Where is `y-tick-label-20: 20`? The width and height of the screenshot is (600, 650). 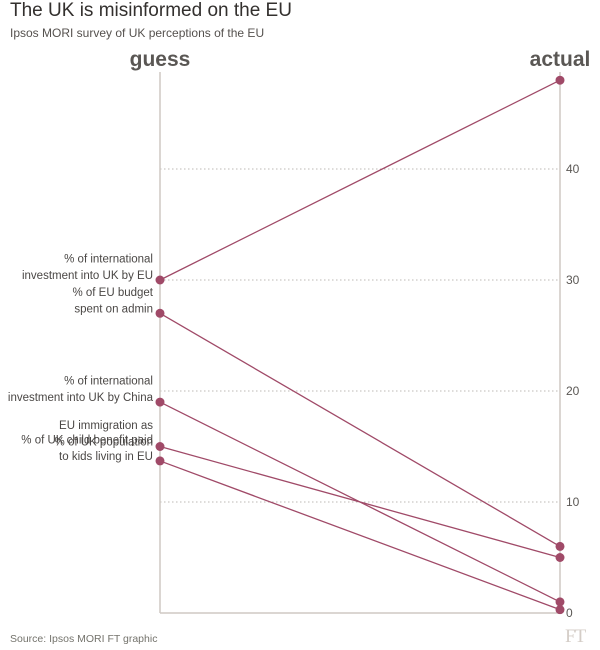 y-tick-label-20: 20 is located at coordinates (573, 391).